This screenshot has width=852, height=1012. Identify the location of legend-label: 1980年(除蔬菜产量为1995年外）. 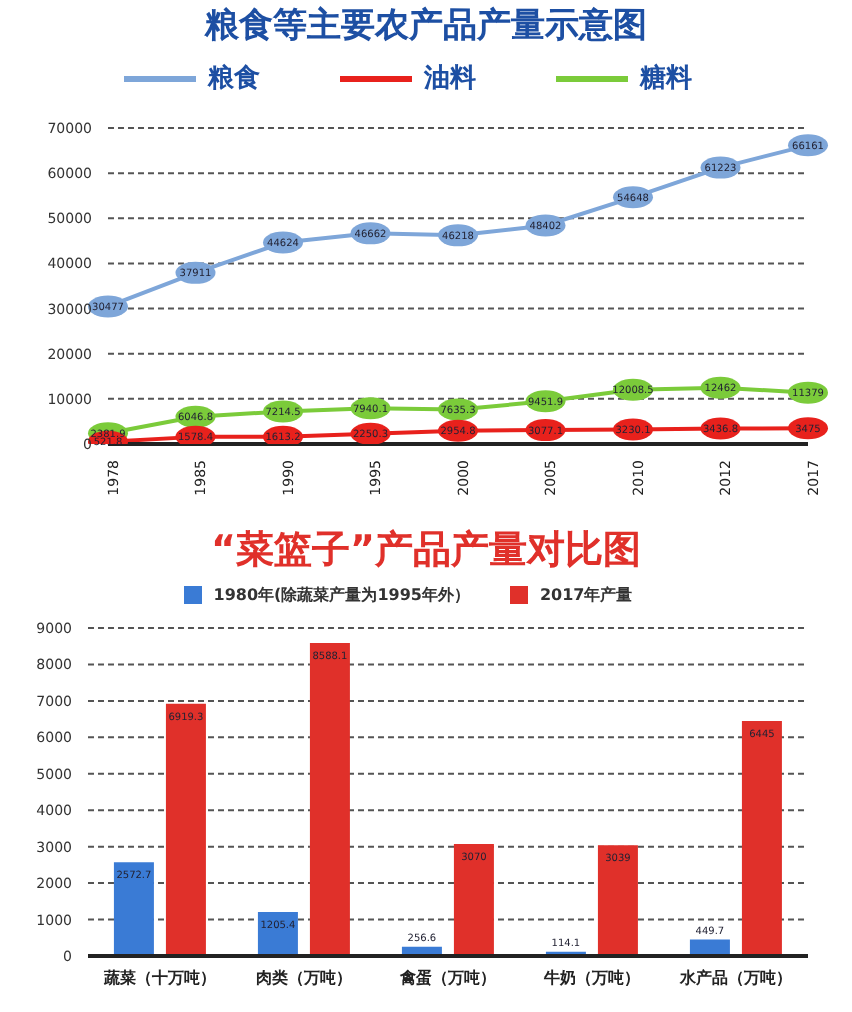
(340, 595).